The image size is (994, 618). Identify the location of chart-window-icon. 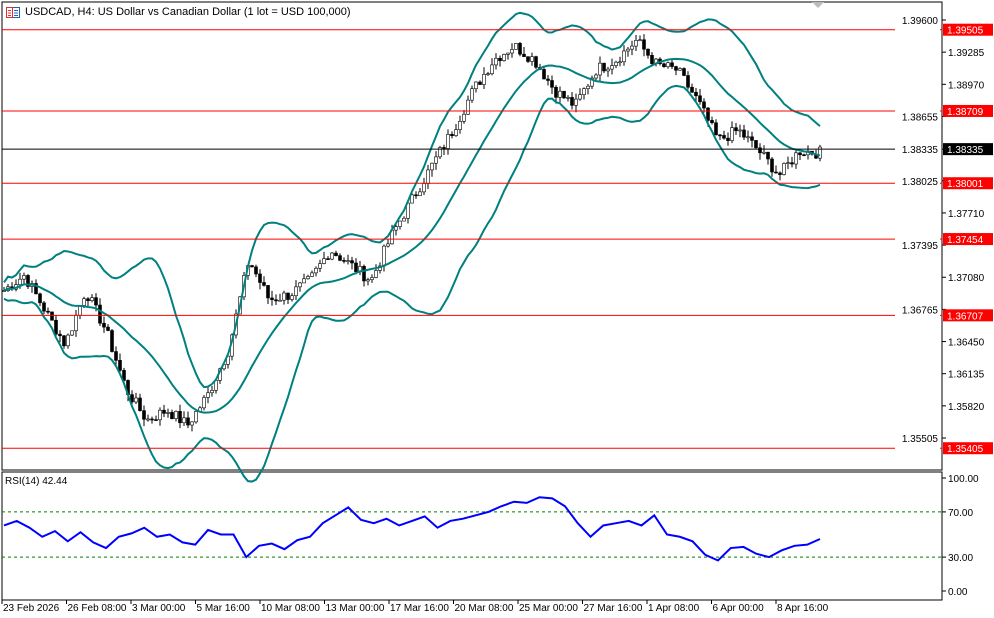
(13, 12).